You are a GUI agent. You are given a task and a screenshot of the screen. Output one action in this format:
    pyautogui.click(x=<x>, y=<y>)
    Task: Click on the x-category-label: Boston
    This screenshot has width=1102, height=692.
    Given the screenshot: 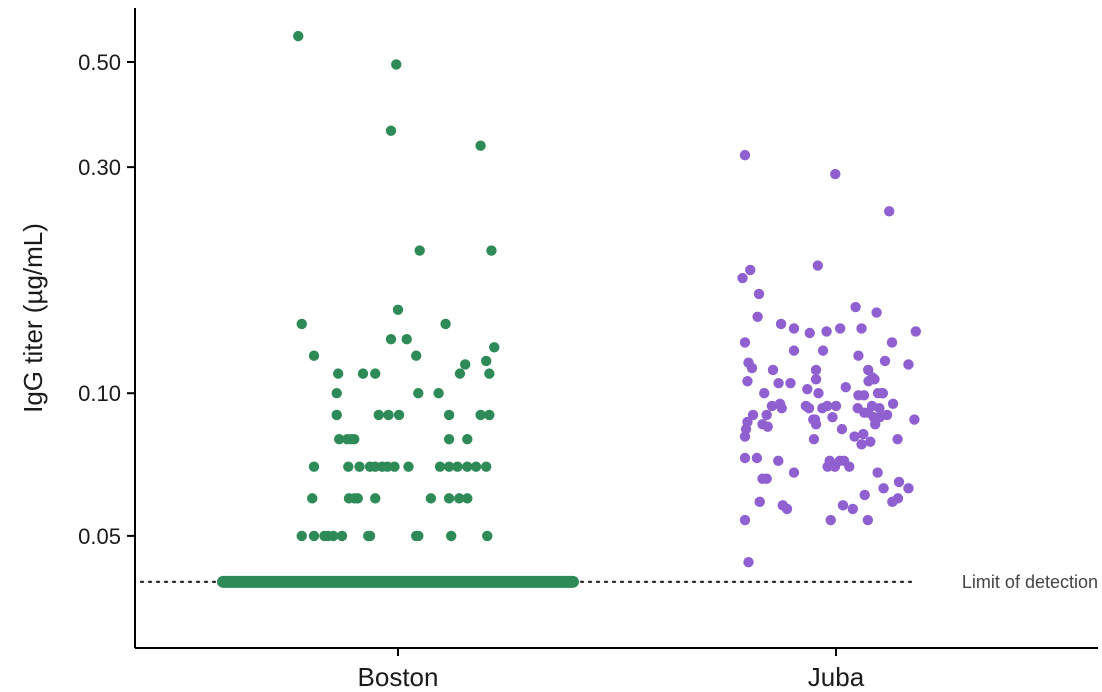 What is the action you would take?
    pyautogui.click(x=398, y=677)
    